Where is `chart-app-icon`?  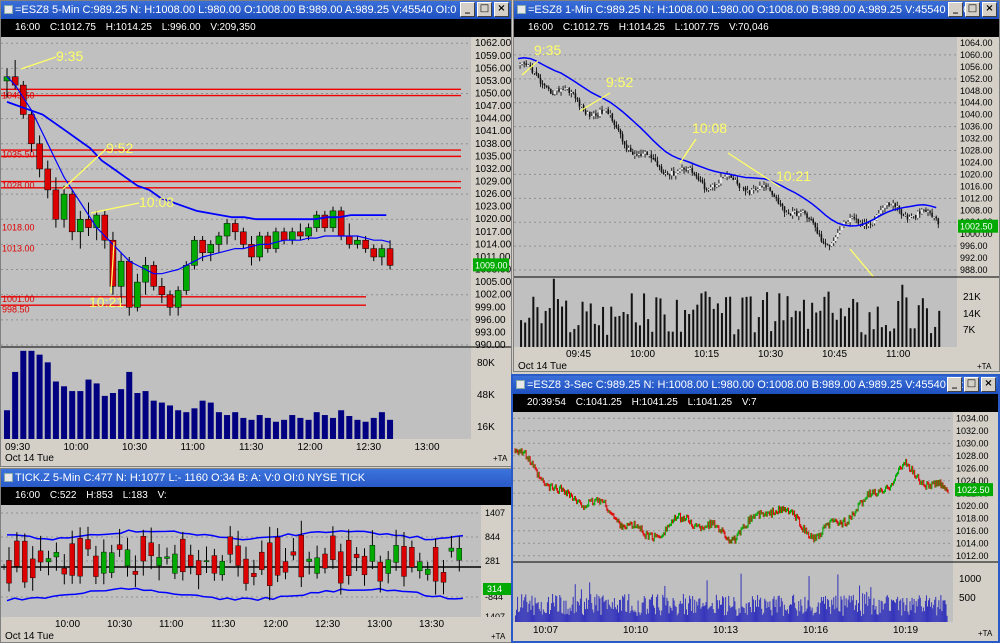 chart-app-icon is located at coordinates (521, 9).